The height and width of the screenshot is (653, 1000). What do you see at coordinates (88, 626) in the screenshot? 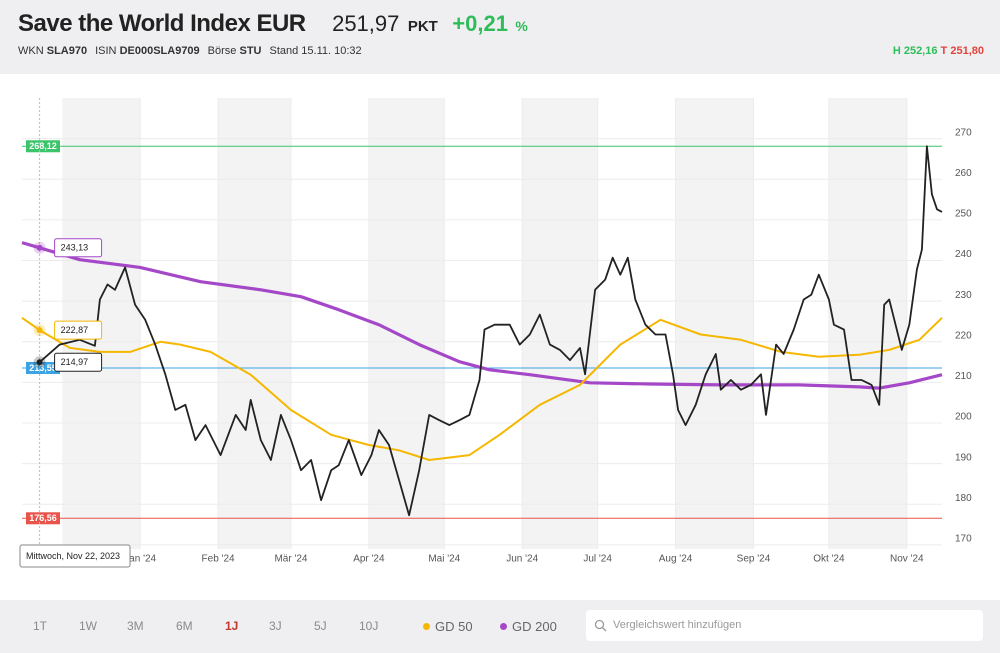
I see `range-button: 1W` at bounding box center [88, 626].